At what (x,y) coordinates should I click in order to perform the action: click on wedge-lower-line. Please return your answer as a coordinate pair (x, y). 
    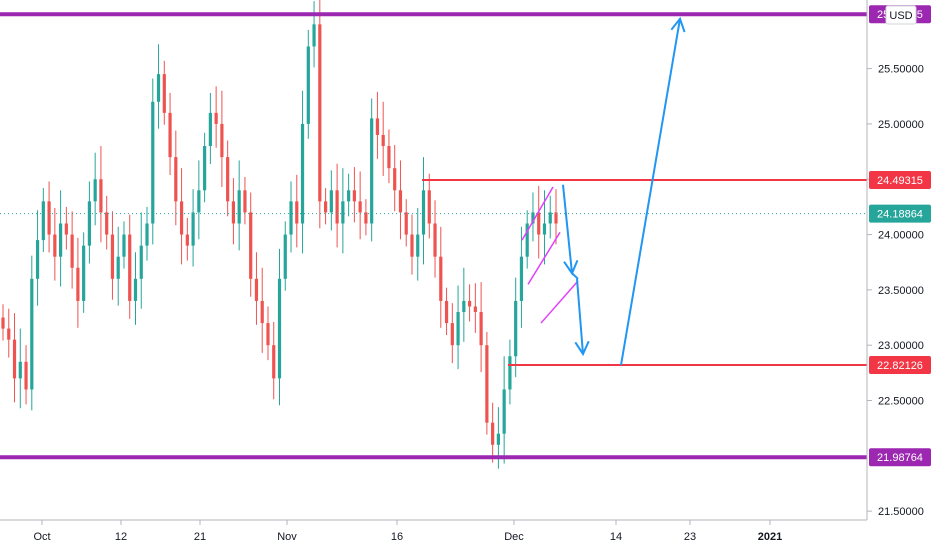
    Looking at the image, I should click on (544, 258).